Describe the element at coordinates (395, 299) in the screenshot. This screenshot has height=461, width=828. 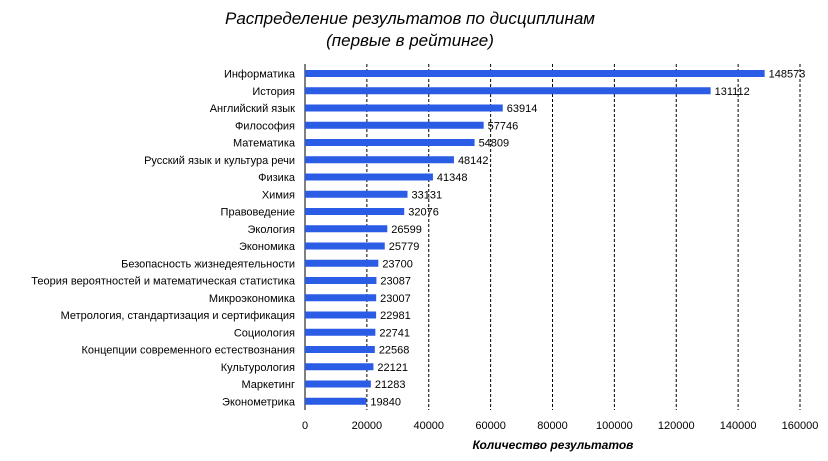
I see `value-label: 23007` at that location.